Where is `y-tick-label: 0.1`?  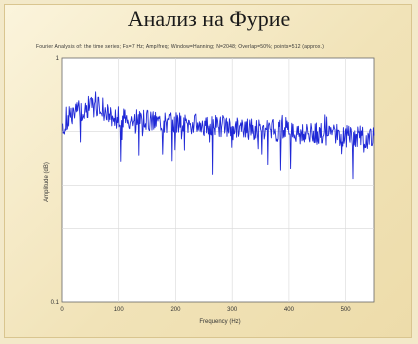
y-tick-label: 0.1 is located at coordinates (55, 303).